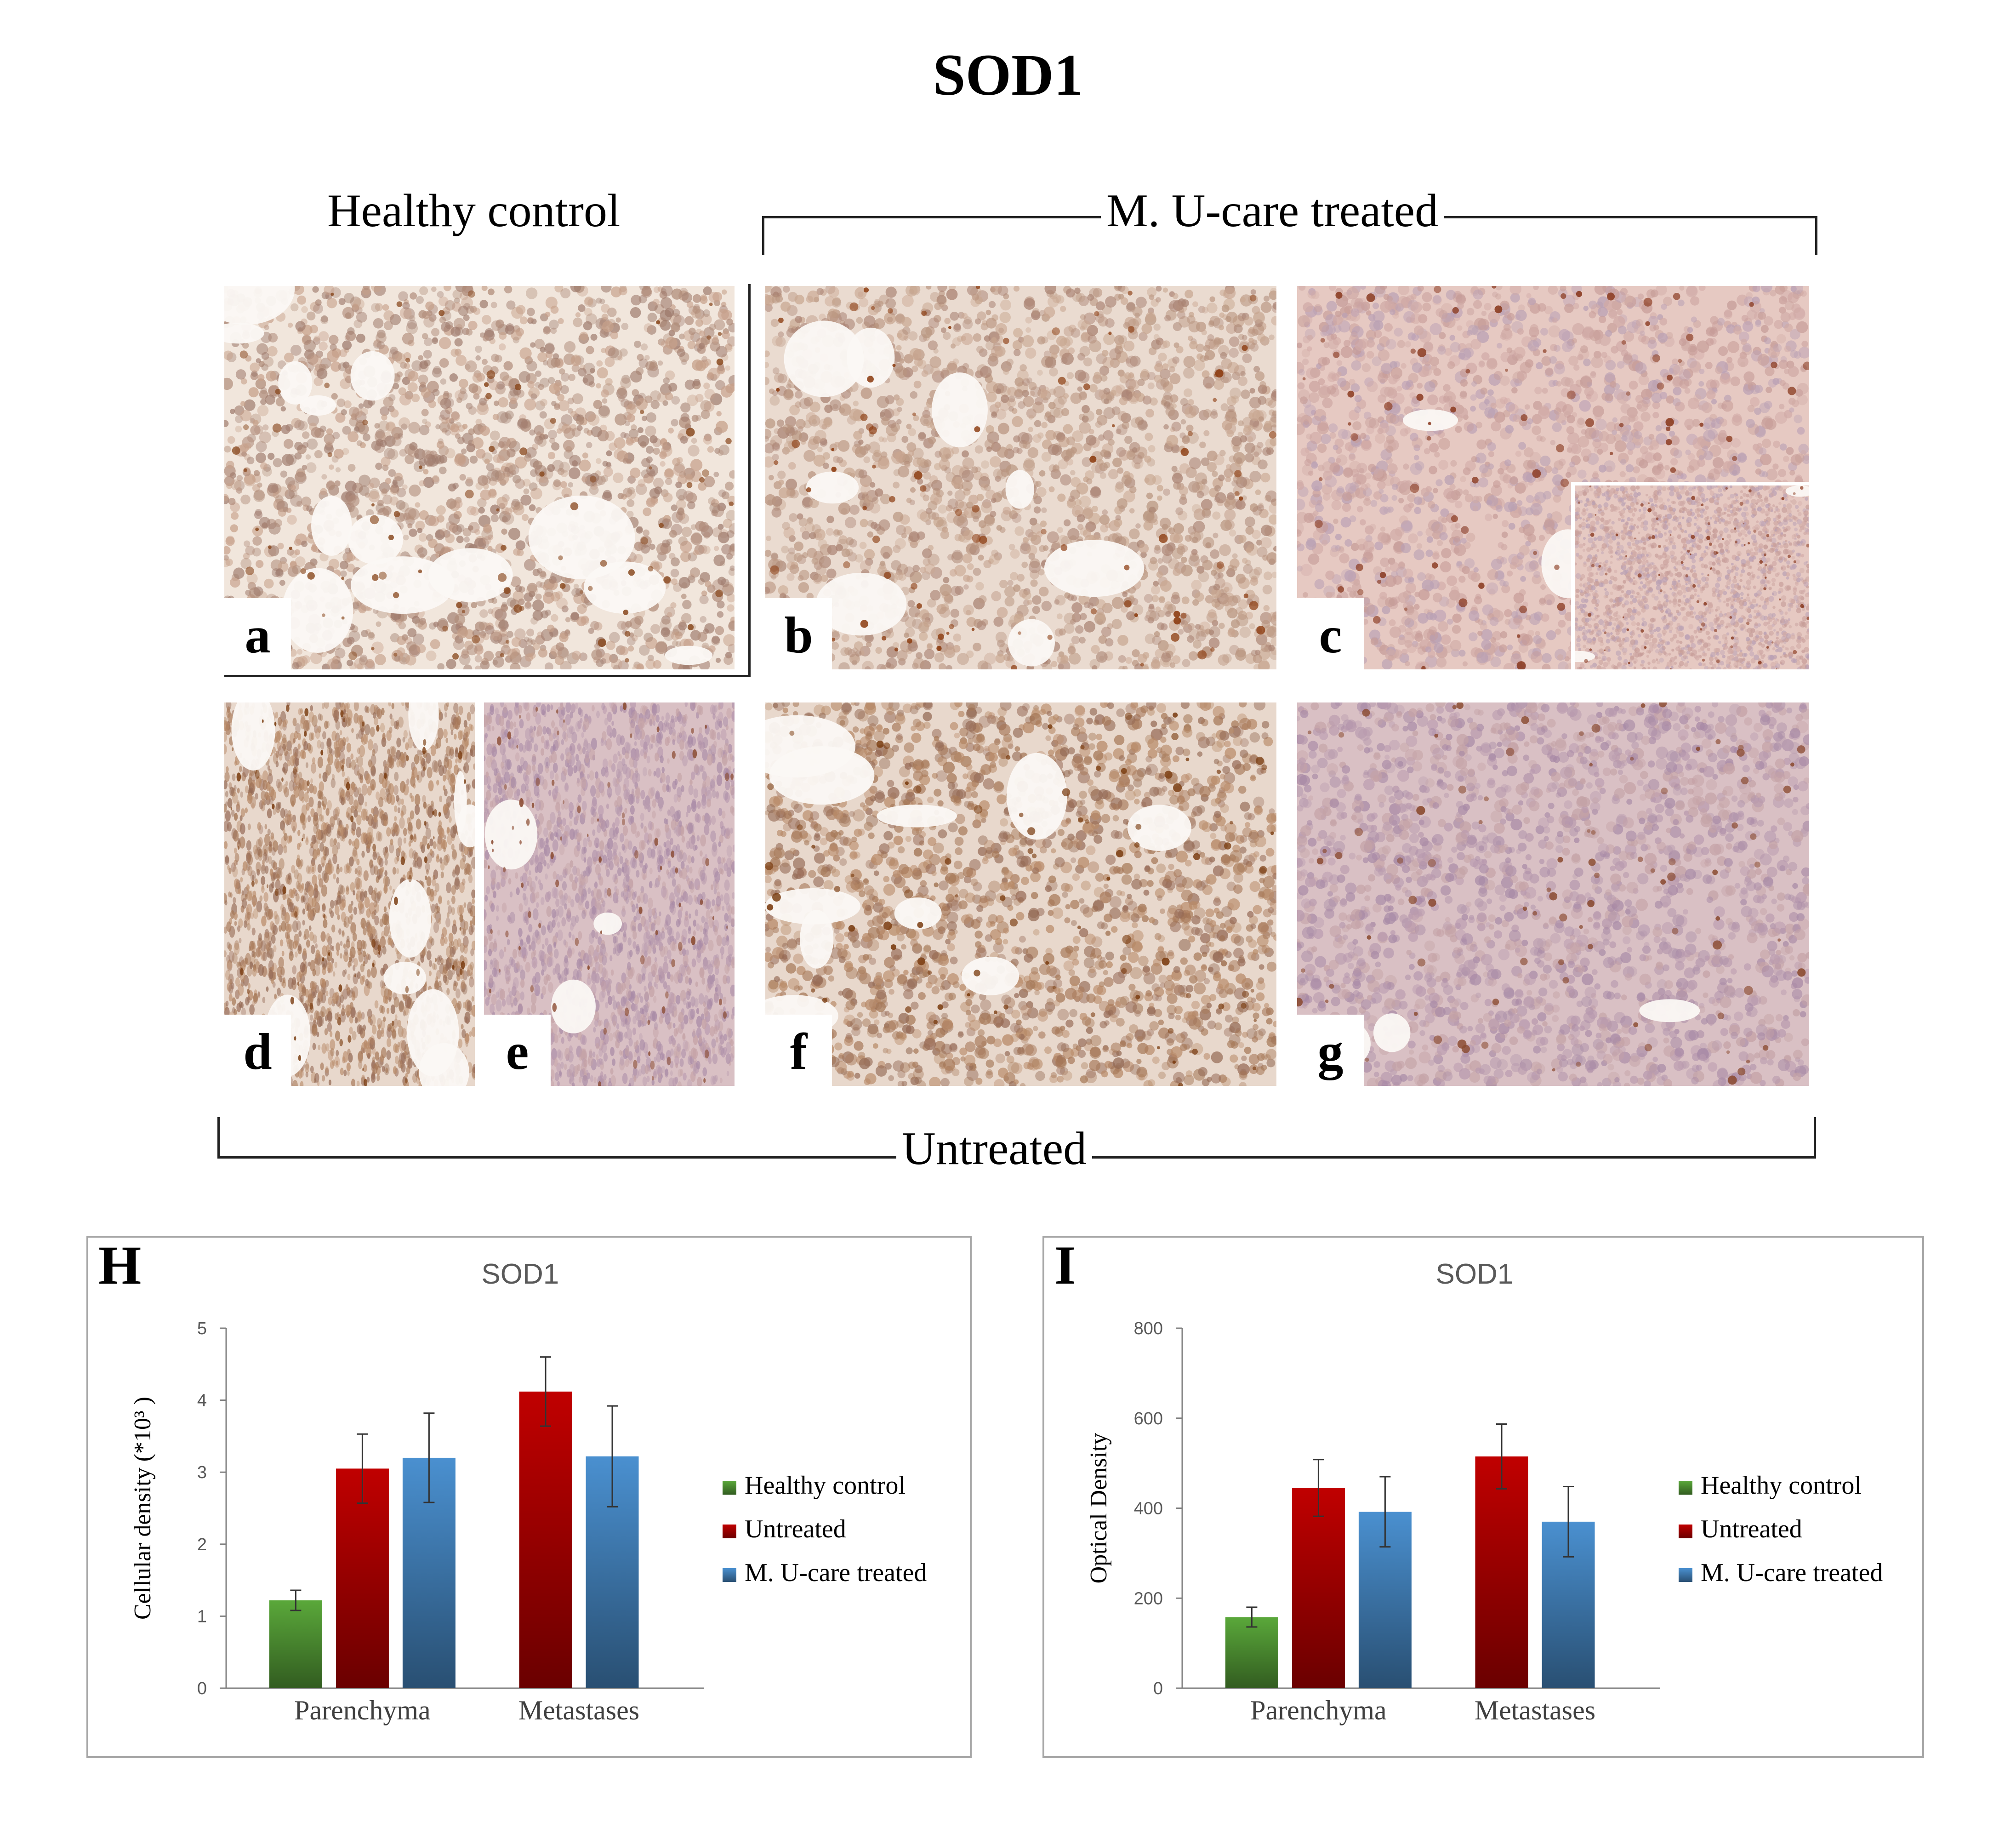  I want to click on micrograph-g: g, so click(1553, 894).